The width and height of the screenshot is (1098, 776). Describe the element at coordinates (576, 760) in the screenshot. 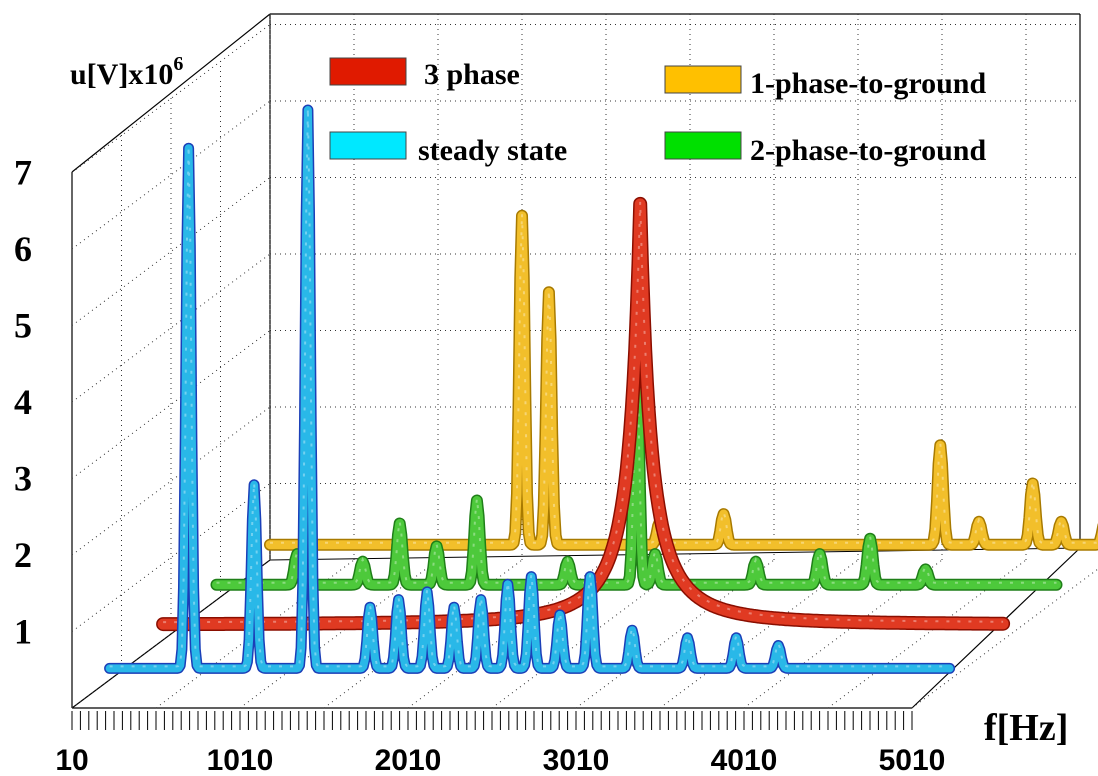

I see `x-tick-label: 3010` at that location.